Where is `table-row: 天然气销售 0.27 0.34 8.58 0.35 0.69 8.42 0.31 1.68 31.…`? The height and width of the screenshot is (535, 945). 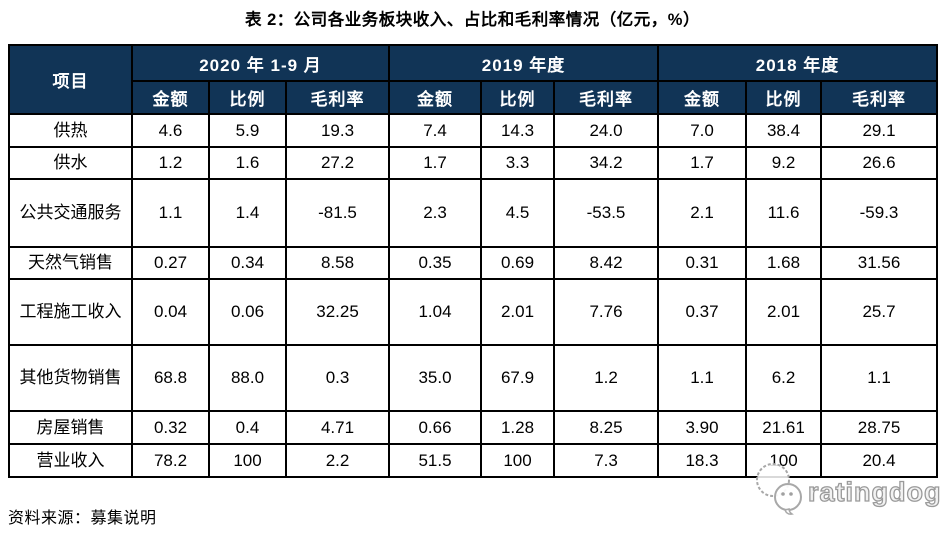 table-row: 天然气销售 0.27 0.34 8.58 0.35 0.69 8.42 0.31 1.68 31.… is located at coordinates (473, 263).